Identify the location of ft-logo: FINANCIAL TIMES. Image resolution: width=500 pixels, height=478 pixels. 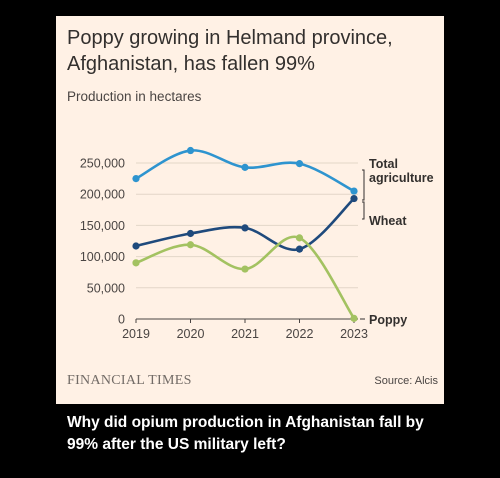
(129, 380).